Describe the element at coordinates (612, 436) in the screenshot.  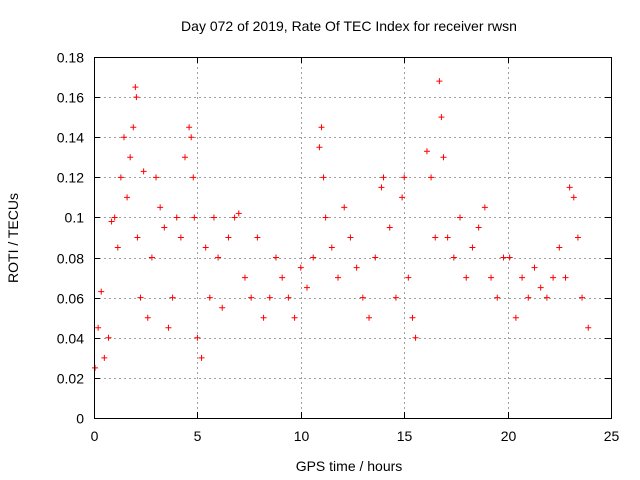
I see `x-tick-label: 25` at that location.